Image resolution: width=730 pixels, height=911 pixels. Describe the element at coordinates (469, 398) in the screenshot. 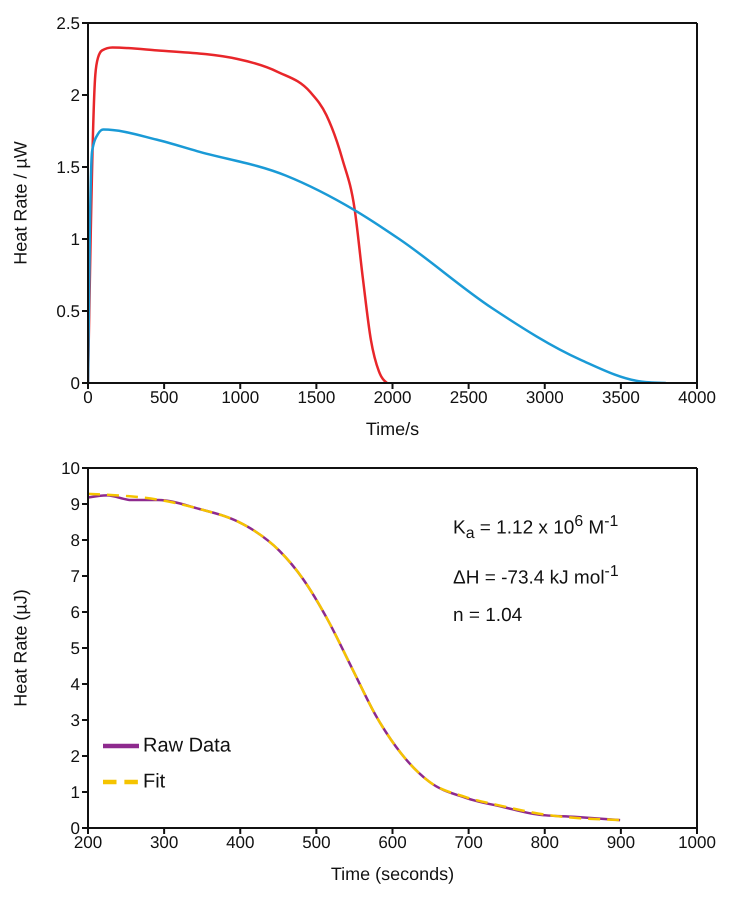

I see `x-tick-label: 2500` at that location.